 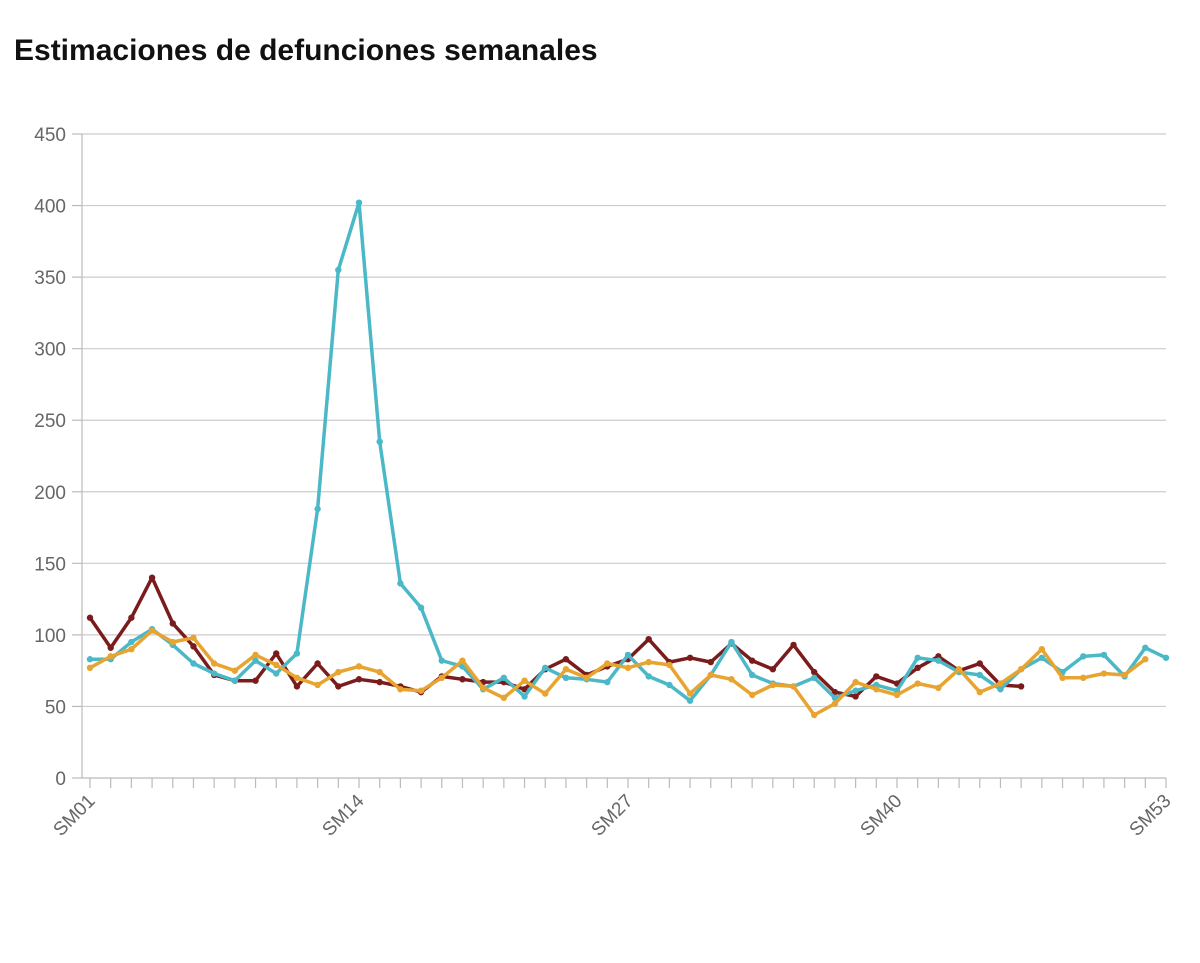 I want to click on y-tick-label: 300, so click(x=50, y=350).